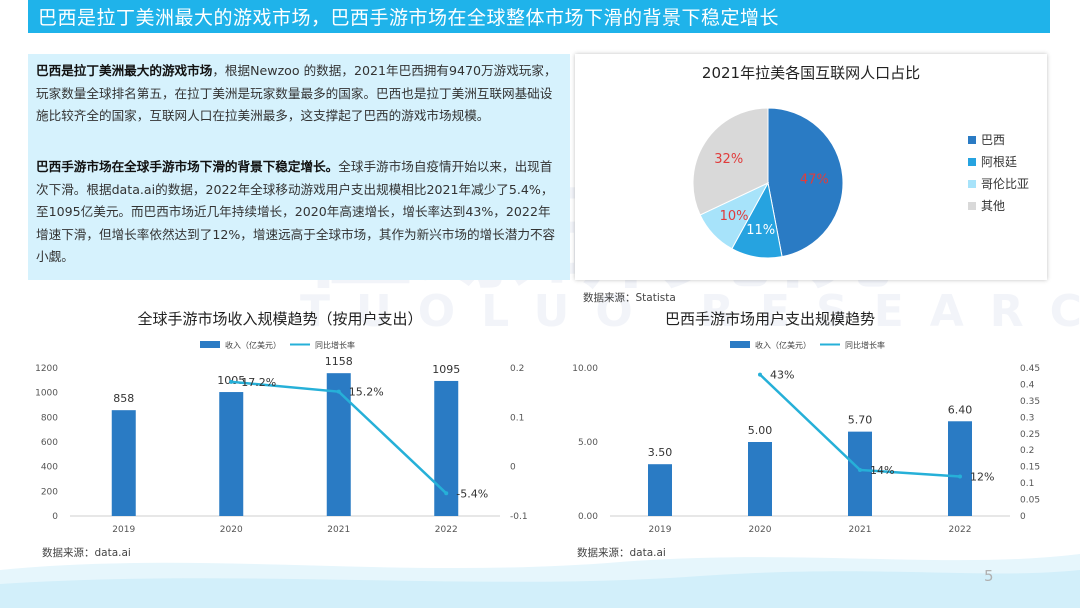  I want to click on pie-slice-label: 32%, so click(728, 159).